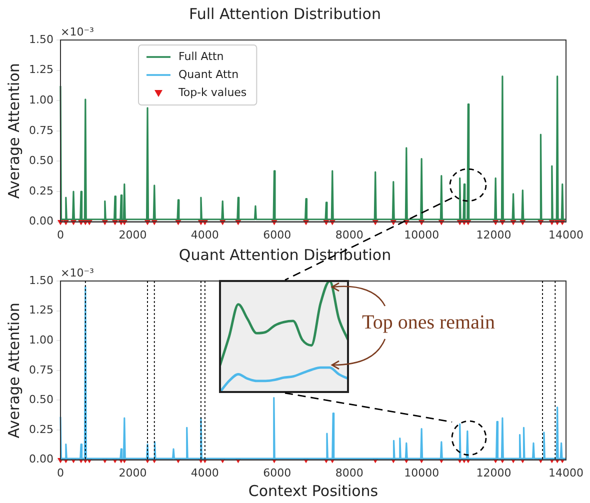 The width and height of the screenshot is (590, 503). I want to click on chart-title: Quant Attention Distribution, so click(285, 255).